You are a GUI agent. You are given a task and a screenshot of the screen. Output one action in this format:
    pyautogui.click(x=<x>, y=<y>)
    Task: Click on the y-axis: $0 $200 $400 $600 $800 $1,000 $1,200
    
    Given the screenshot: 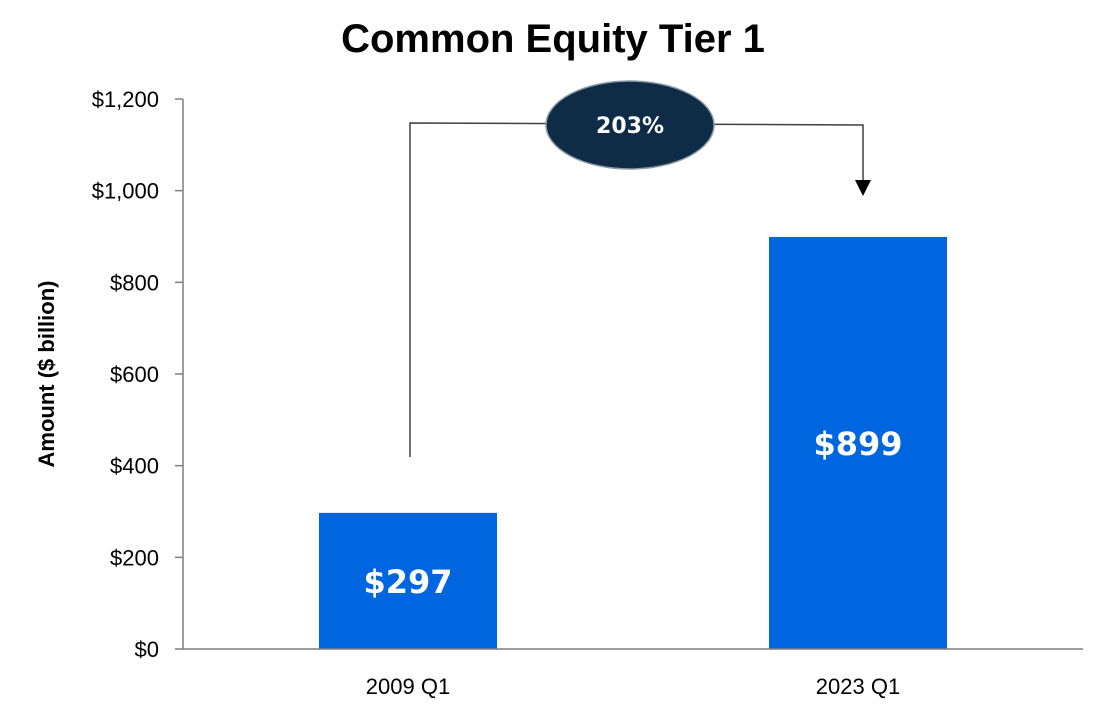 What is the action you would take?
    pyautogui.click(x=138, y=374)
    